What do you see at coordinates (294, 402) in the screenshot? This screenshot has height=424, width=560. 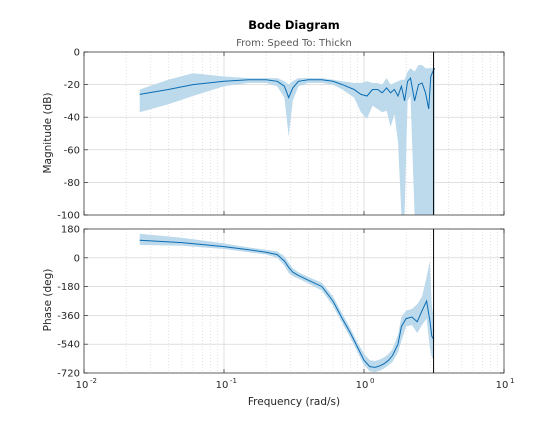 I see `chart-xlabel: Frequency (rad/s)` at bounding box center [294, 402].